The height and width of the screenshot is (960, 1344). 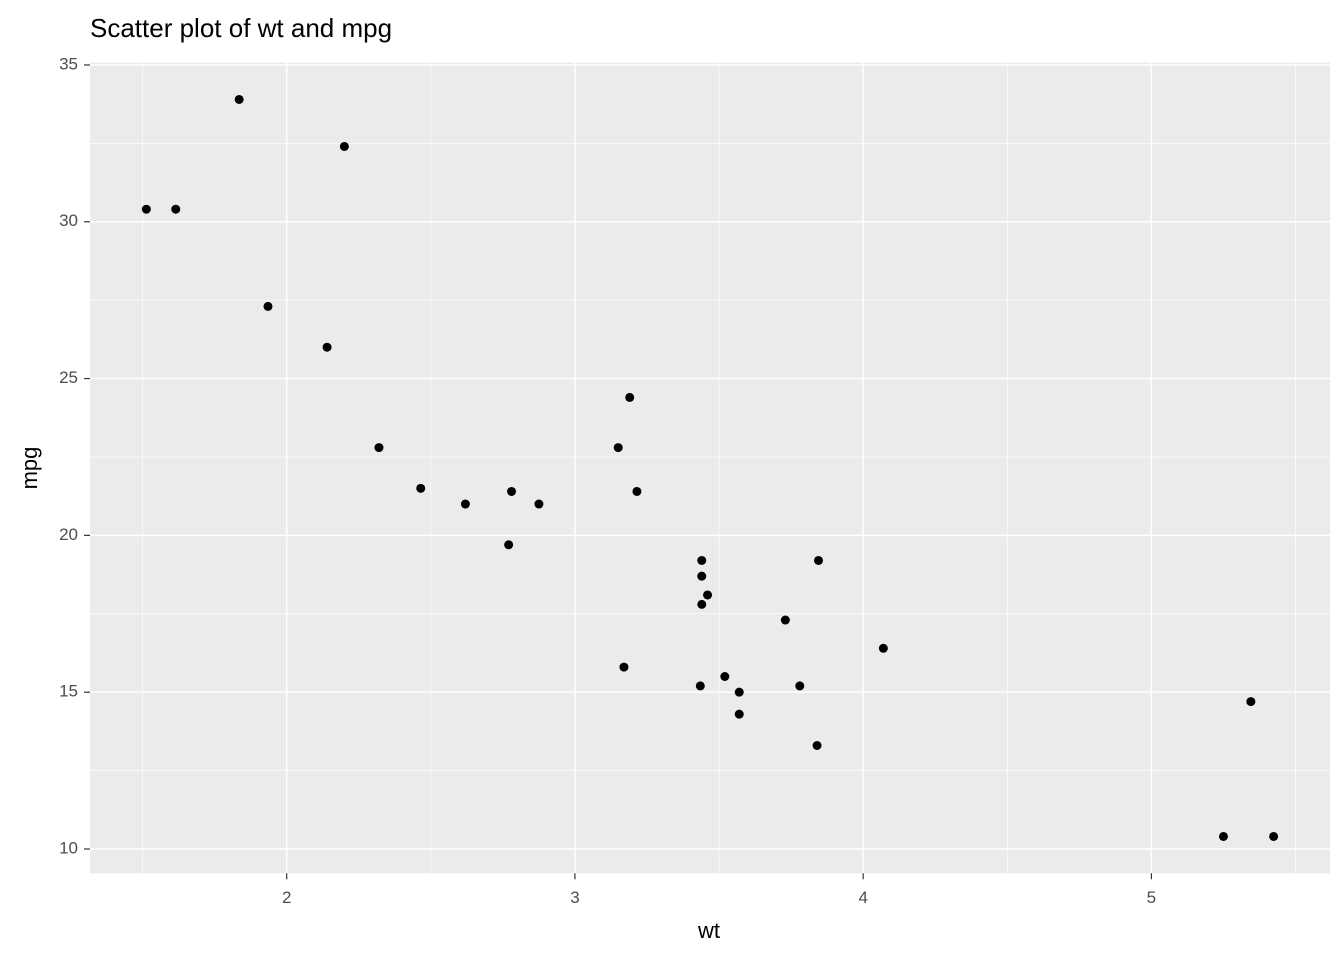 I want to click on y-tick-label: 15, so click(x=68, y=691).